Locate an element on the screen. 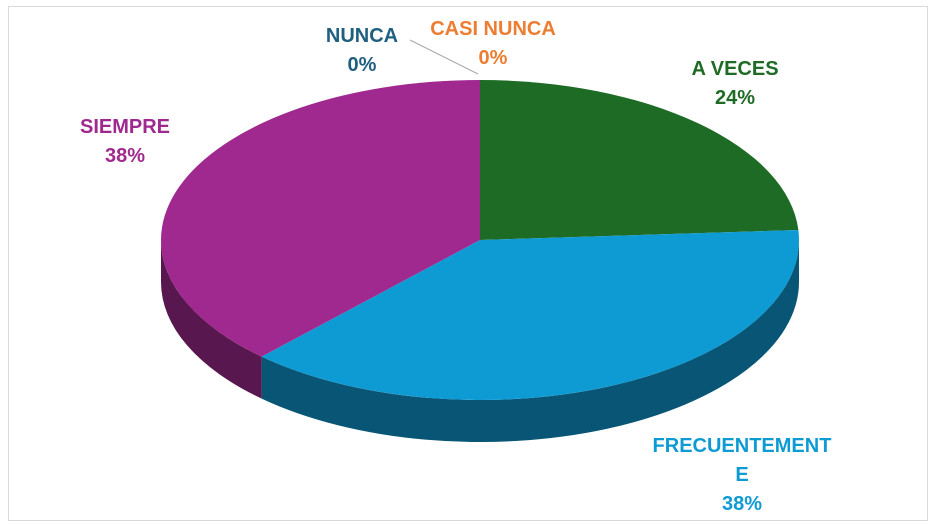 This screenshot has width=937, height=525. data-label: FRECUENTEMENTE 38% is located at coordinates (742, 475).